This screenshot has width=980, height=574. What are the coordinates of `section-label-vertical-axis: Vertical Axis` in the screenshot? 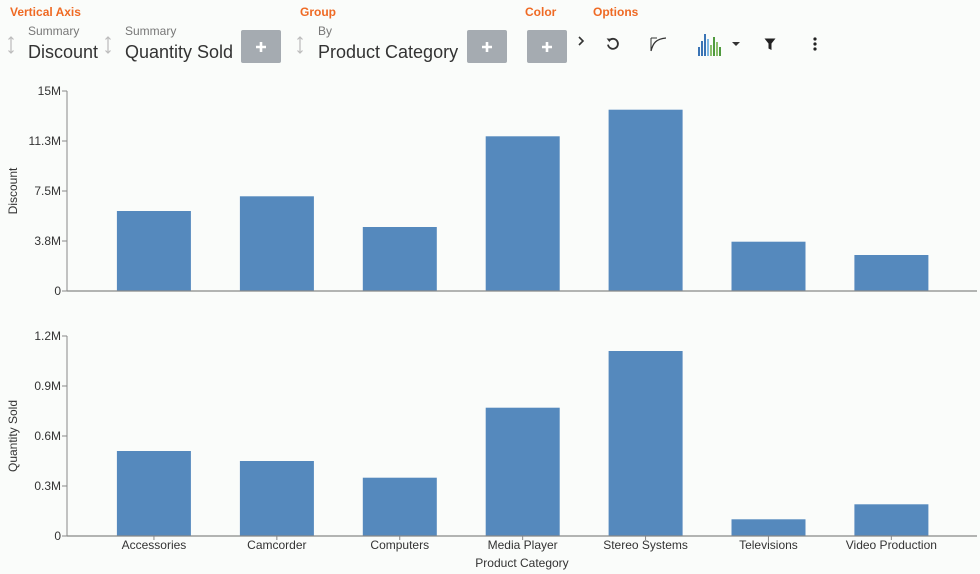 It's located at (45, 12).